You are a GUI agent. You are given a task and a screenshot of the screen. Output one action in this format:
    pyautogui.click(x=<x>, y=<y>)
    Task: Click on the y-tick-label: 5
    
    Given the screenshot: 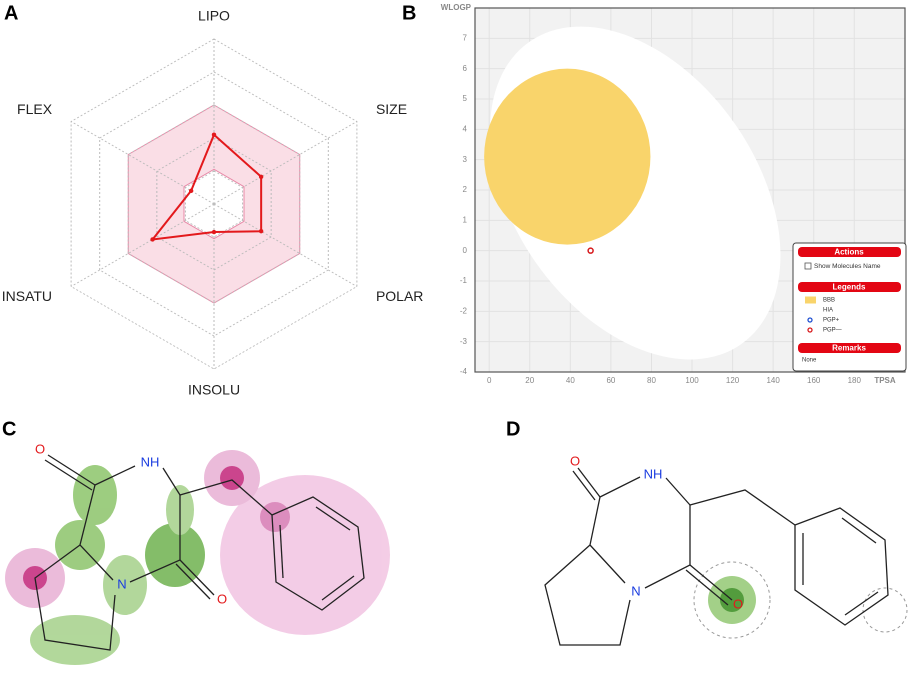 What is the action you would take?
    pyautogui.click(x=465, y=98)
    